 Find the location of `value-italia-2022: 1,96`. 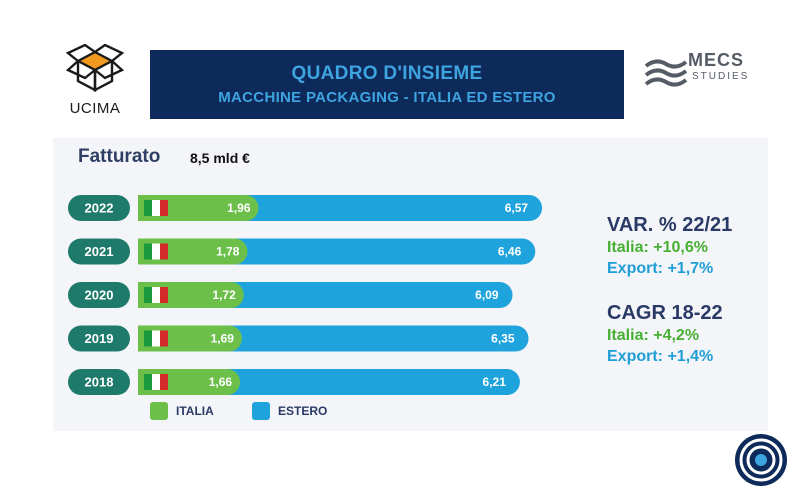

value-italia-2022: 1,96 is located at coordinates (239, 208).